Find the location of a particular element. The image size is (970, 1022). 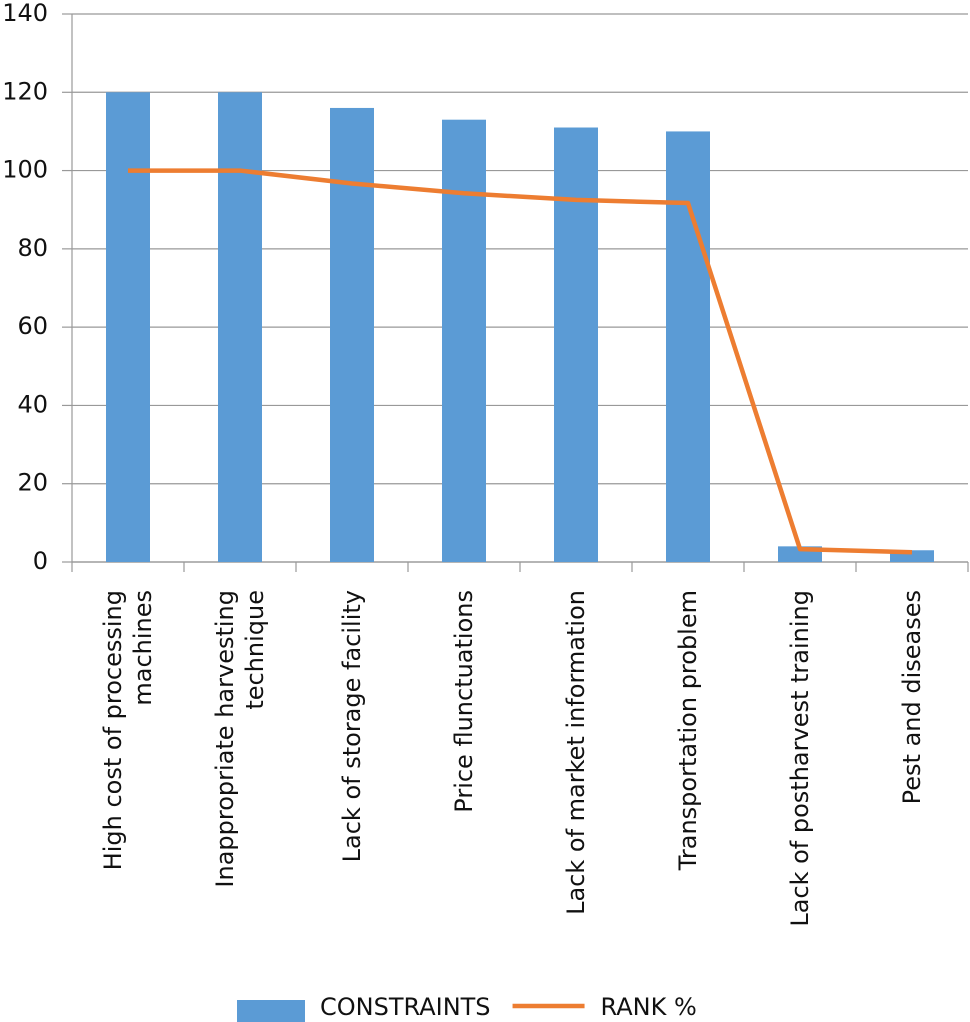

y-tick-label: 0 is located at coordinates (40, 561).